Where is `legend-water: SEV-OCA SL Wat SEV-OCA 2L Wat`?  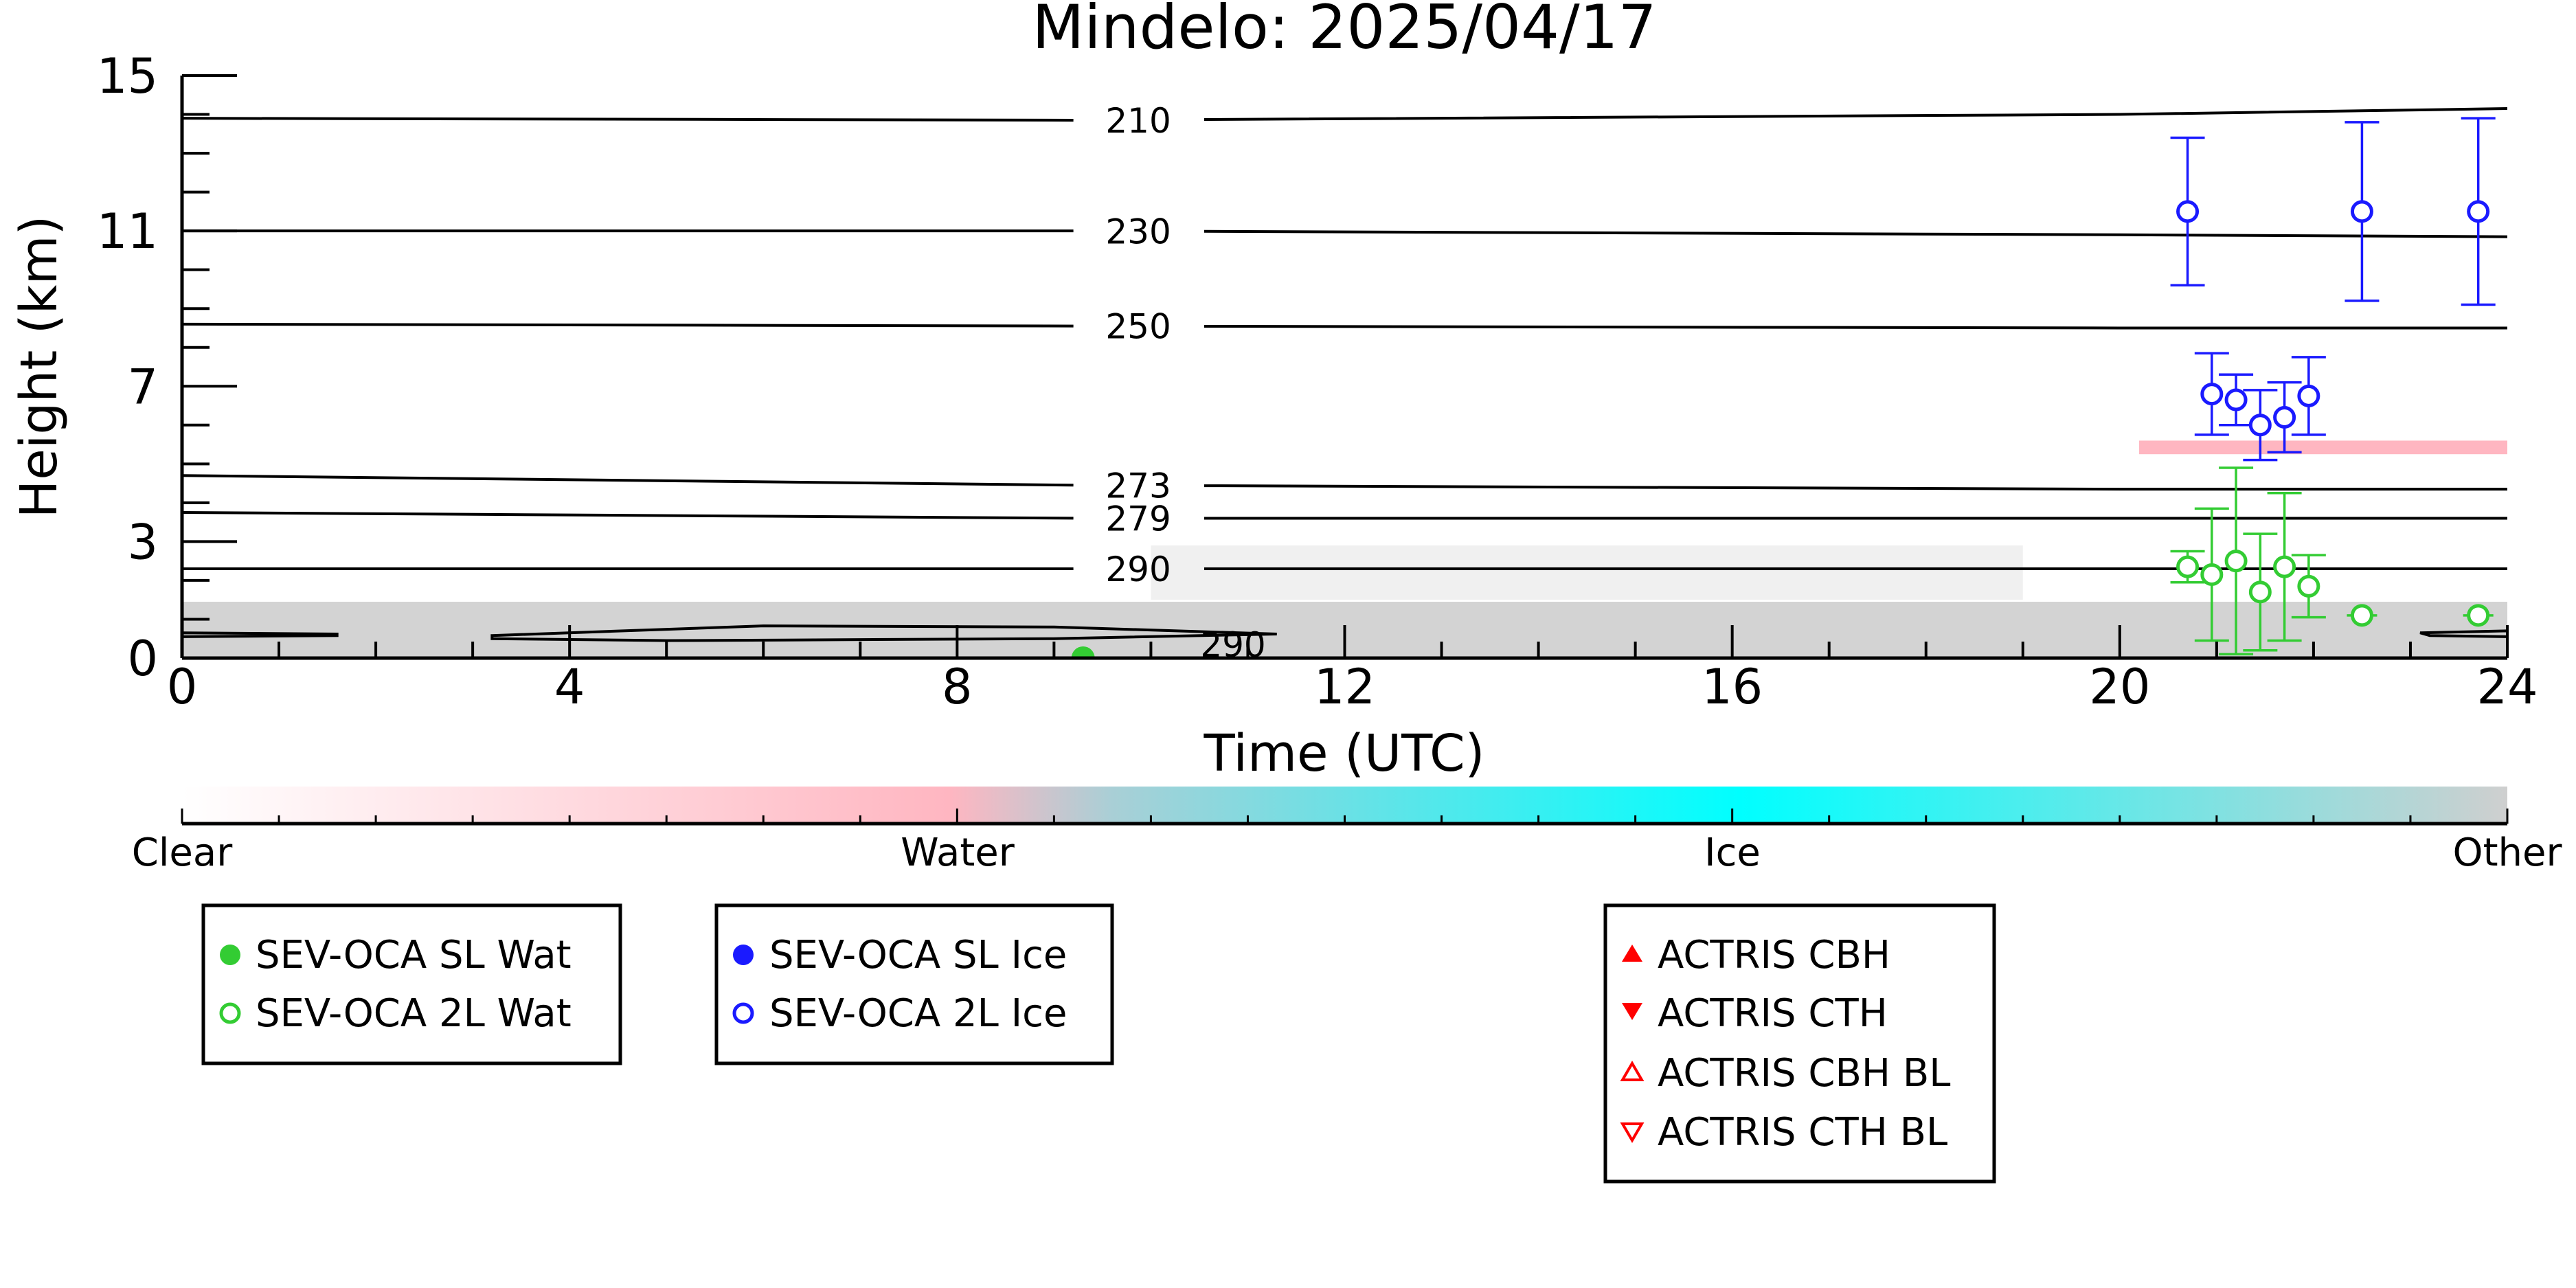
legend-water: SEV-OCA SL Wat SEV-OCA 2L Wat is located at coordinates (411, 984).